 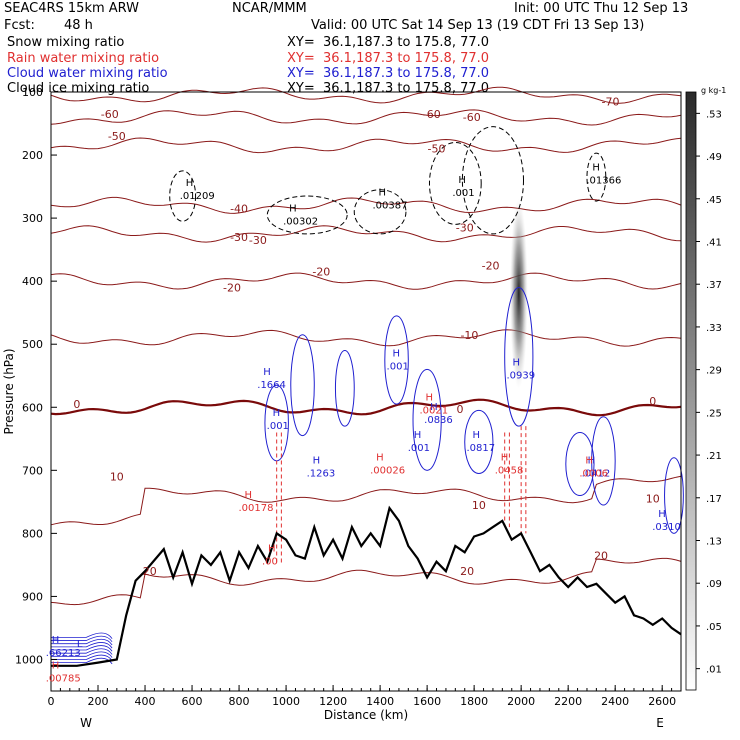 I want to click on colorbar-label: .29, so click(x=714, y=371).